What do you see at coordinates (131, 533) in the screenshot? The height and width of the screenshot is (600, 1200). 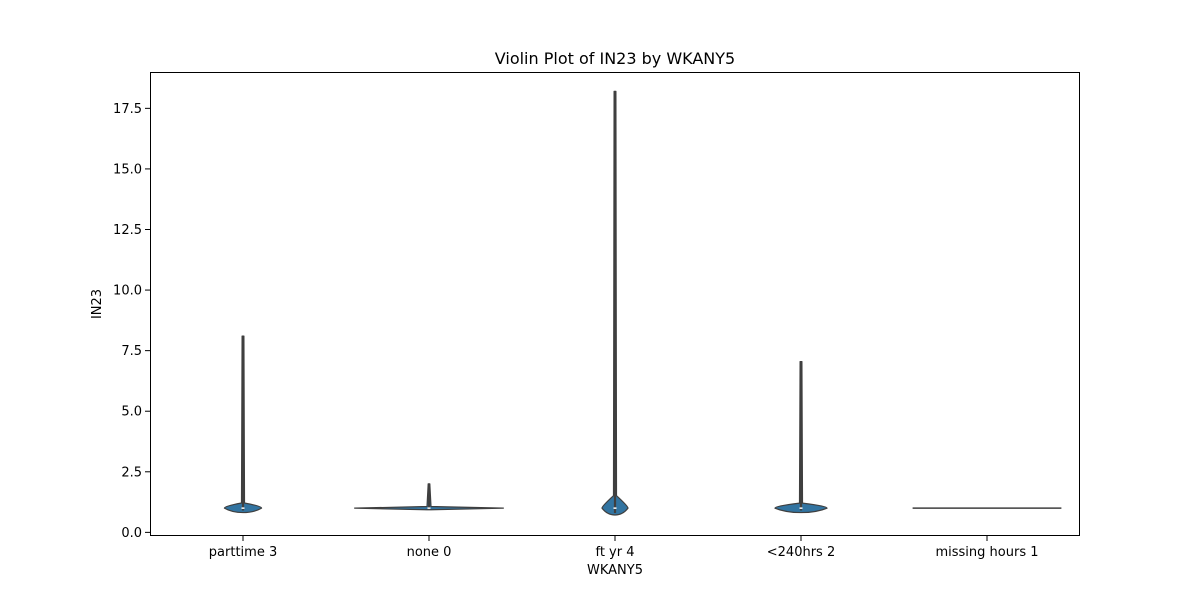 I see `y-tick-label: 0.0` at bounding box center [131, 533].